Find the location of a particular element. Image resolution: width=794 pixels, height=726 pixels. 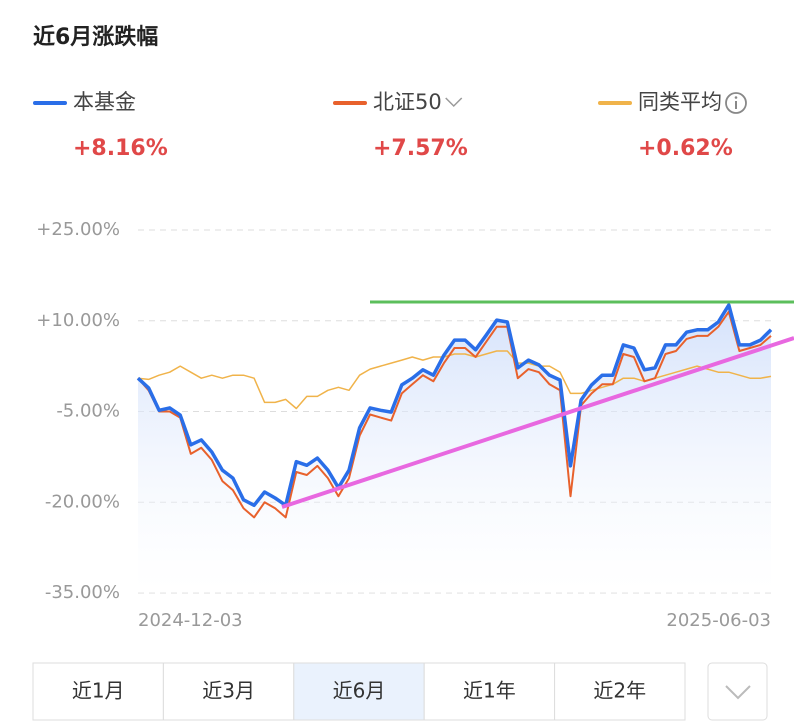

chart-title: 近6月涨跌幅 is located at coordinates (95, 37).